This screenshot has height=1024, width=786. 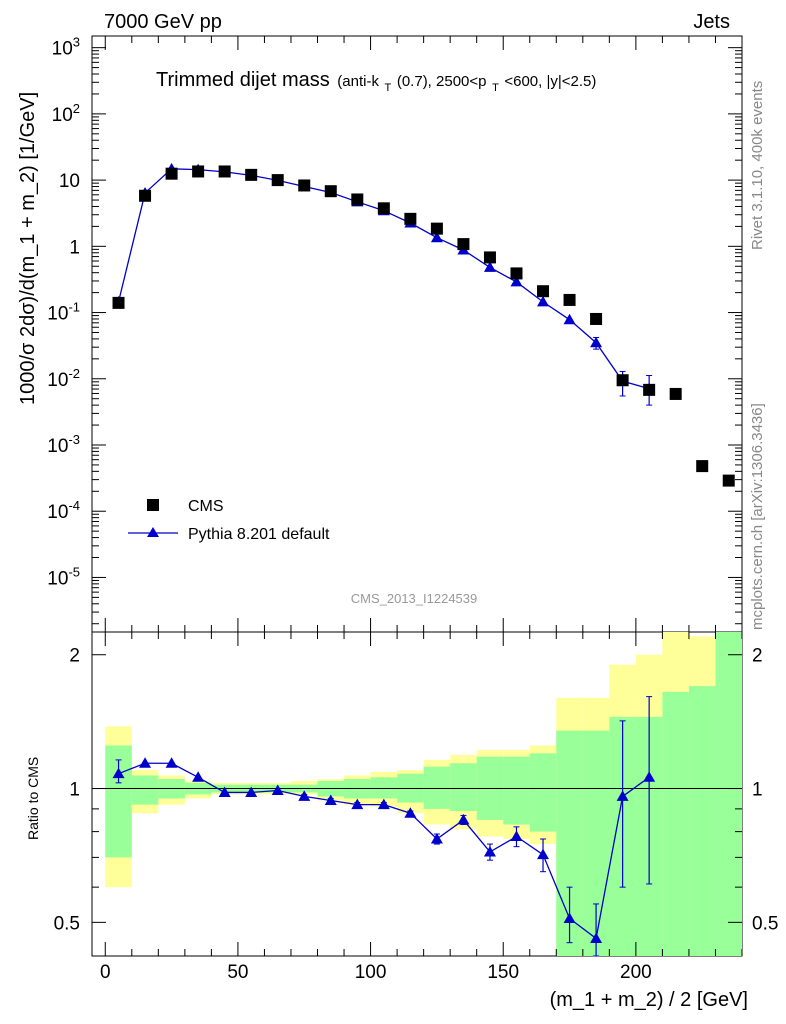 What do you see at coordinates (74, 656) in the screenshot?
I see `y-tick-label-ratio-left: 2` at bounding box center [74, 656].